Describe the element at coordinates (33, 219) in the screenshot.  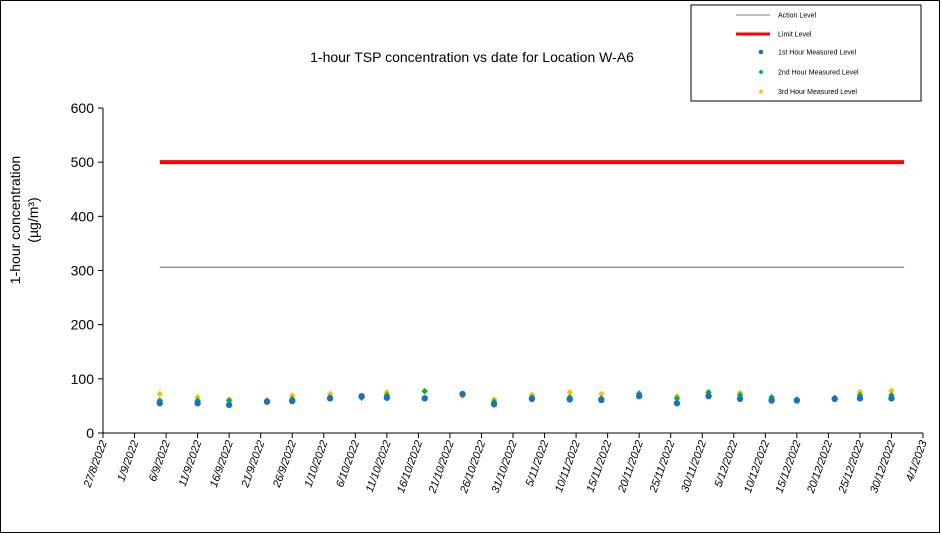
I see `y-axis-label-line2: (µg/m³)` at that location.